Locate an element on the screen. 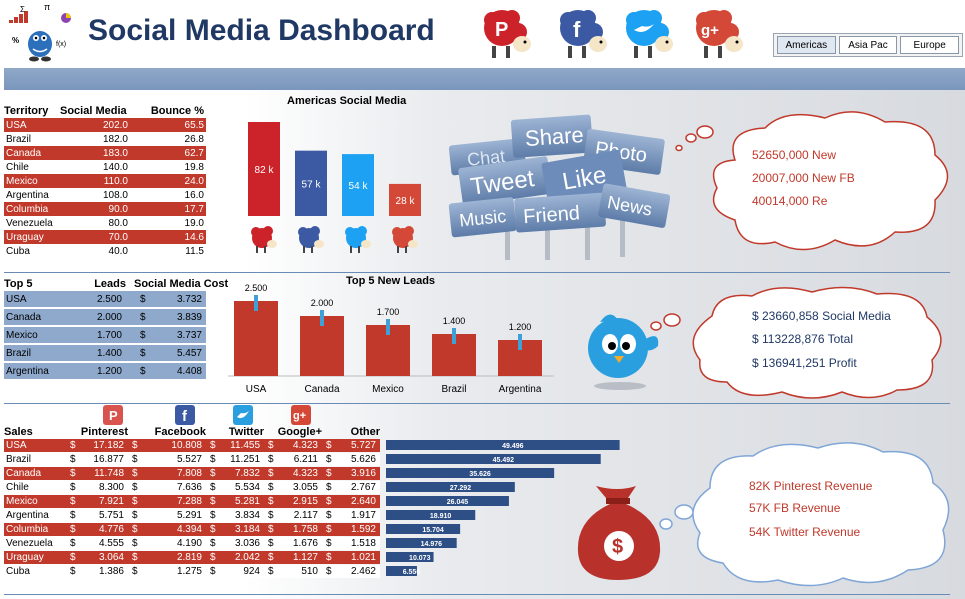  cell-amount: 5.527 is located at coordinates (189, 459).